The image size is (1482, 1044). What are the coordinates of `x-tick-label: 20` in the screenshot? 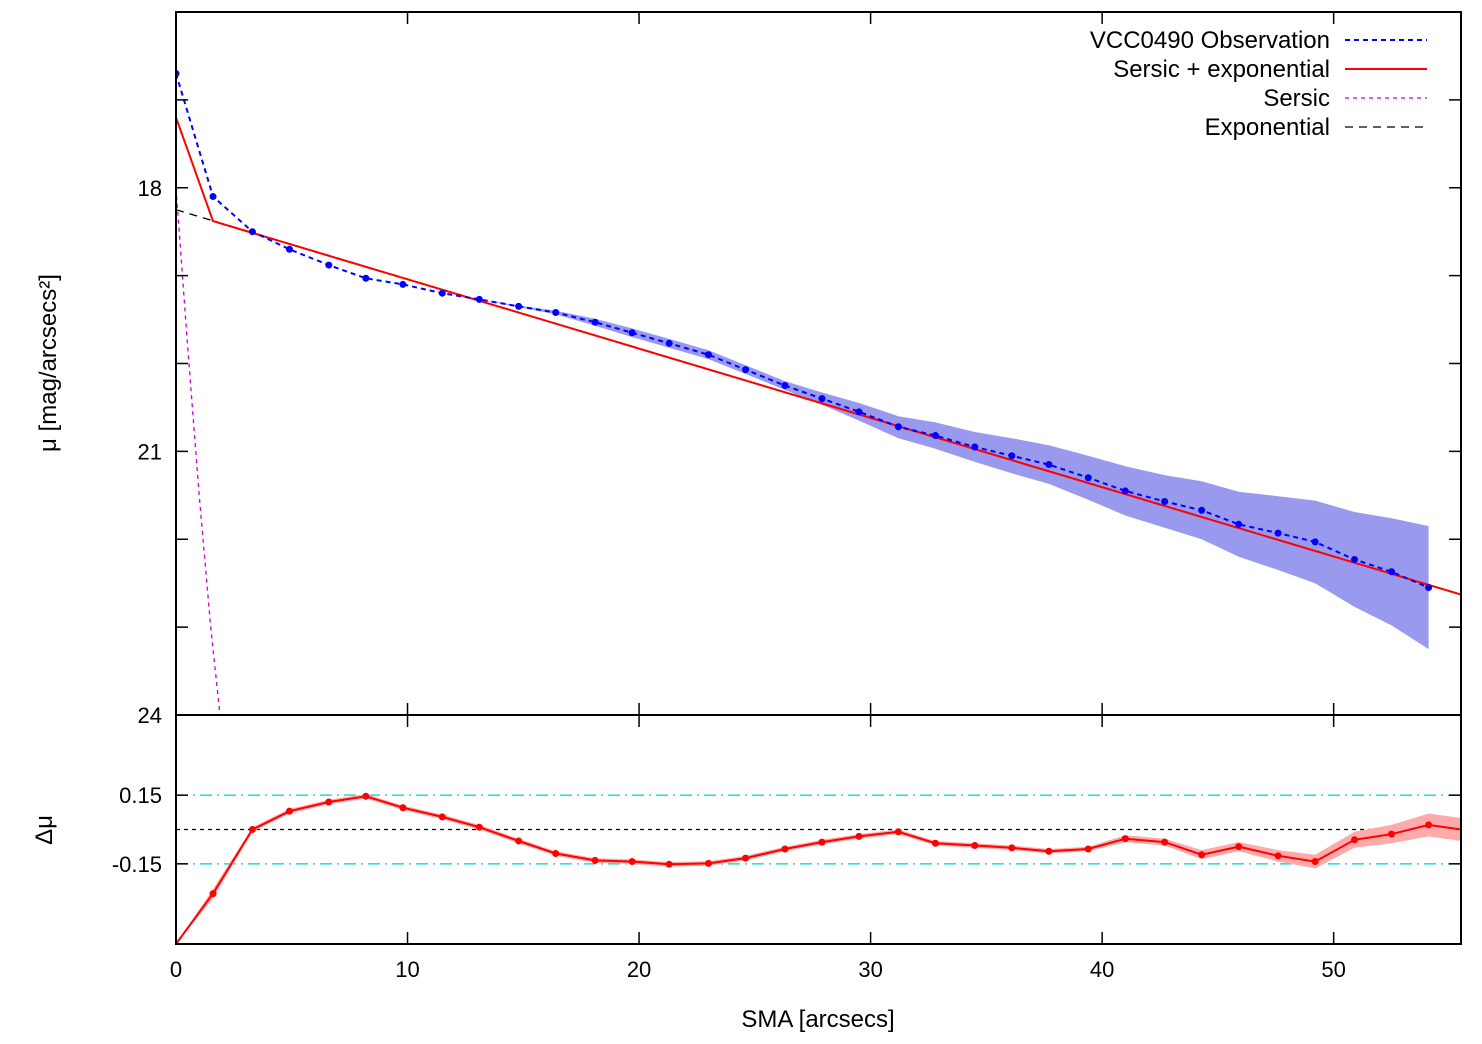 It's located at (639, 969).